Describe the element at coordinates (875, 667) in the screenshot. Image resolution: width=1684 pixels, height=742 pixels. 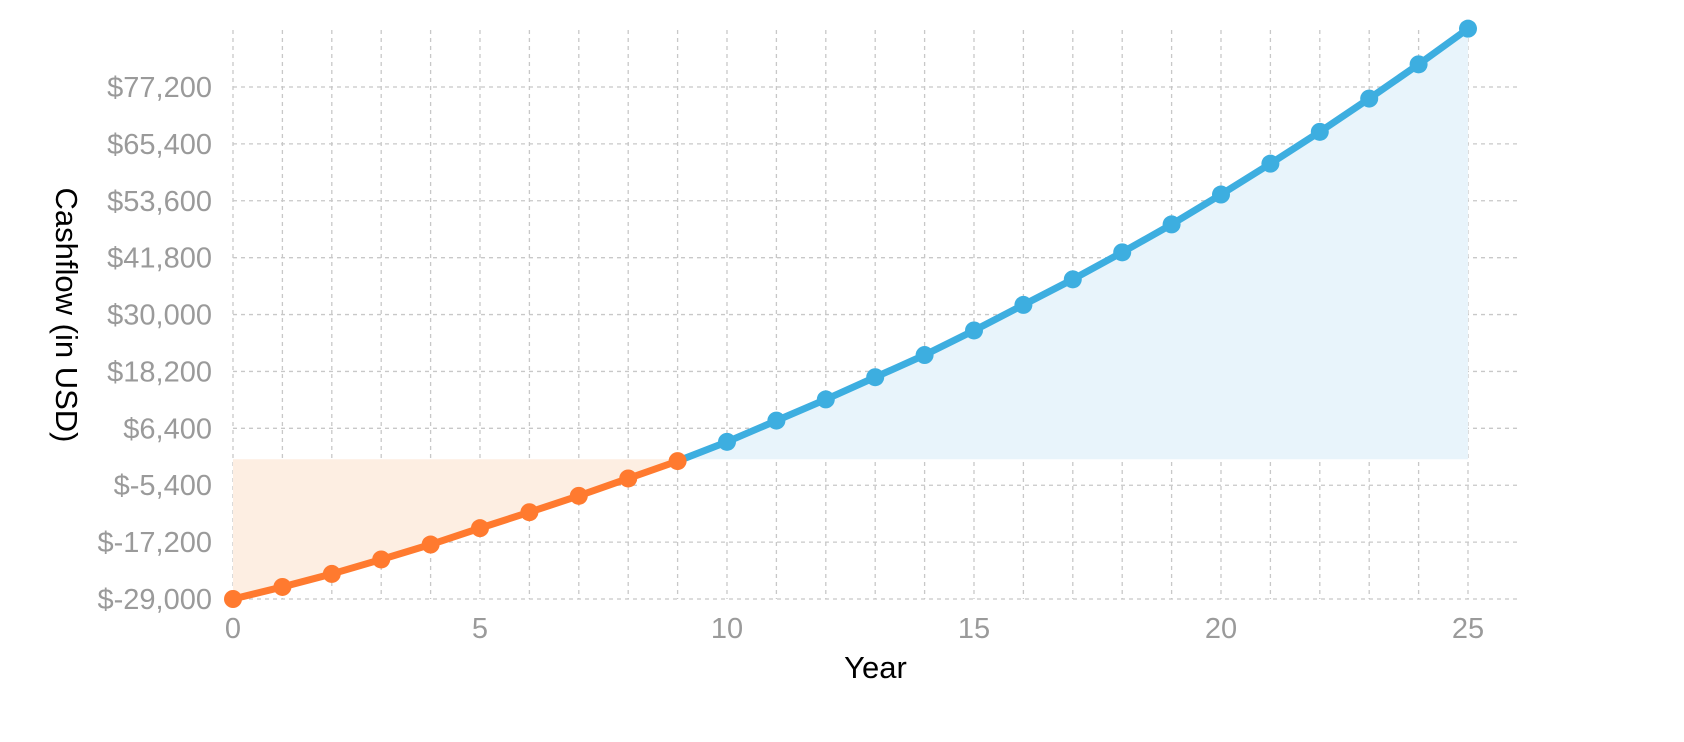
I see `x-axis-title: Year` at that location.